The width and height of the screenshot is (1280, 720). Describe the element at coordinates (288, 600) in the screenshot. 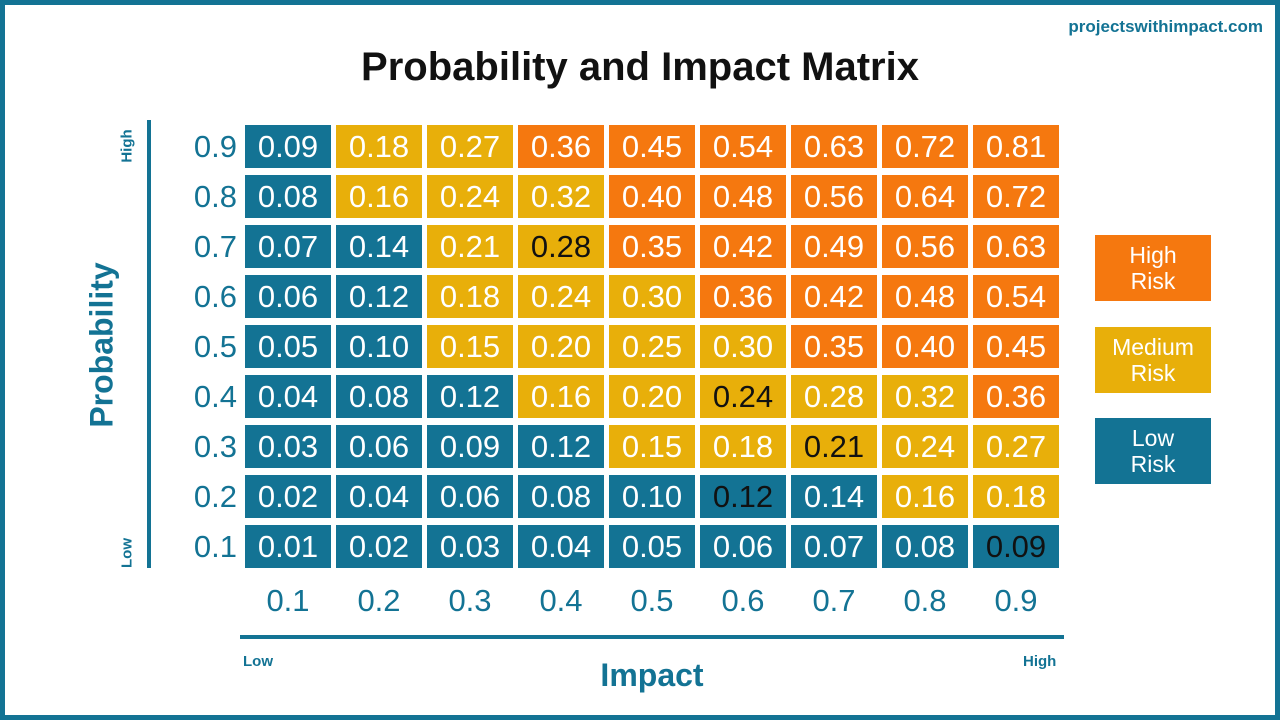

I see `x-tick-label: 0.1` at that location.